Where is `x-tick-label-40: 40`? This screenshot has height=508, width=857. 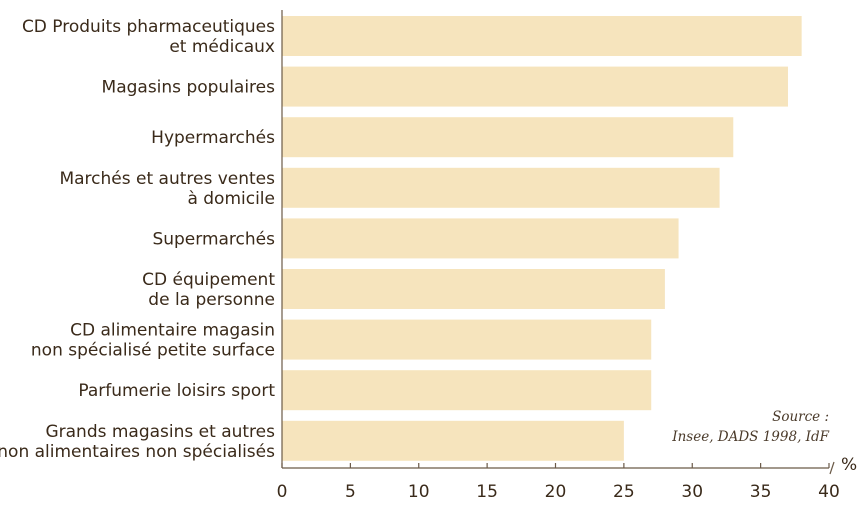
x-tick-label-40: 40 is located at coordinates (829, 492).